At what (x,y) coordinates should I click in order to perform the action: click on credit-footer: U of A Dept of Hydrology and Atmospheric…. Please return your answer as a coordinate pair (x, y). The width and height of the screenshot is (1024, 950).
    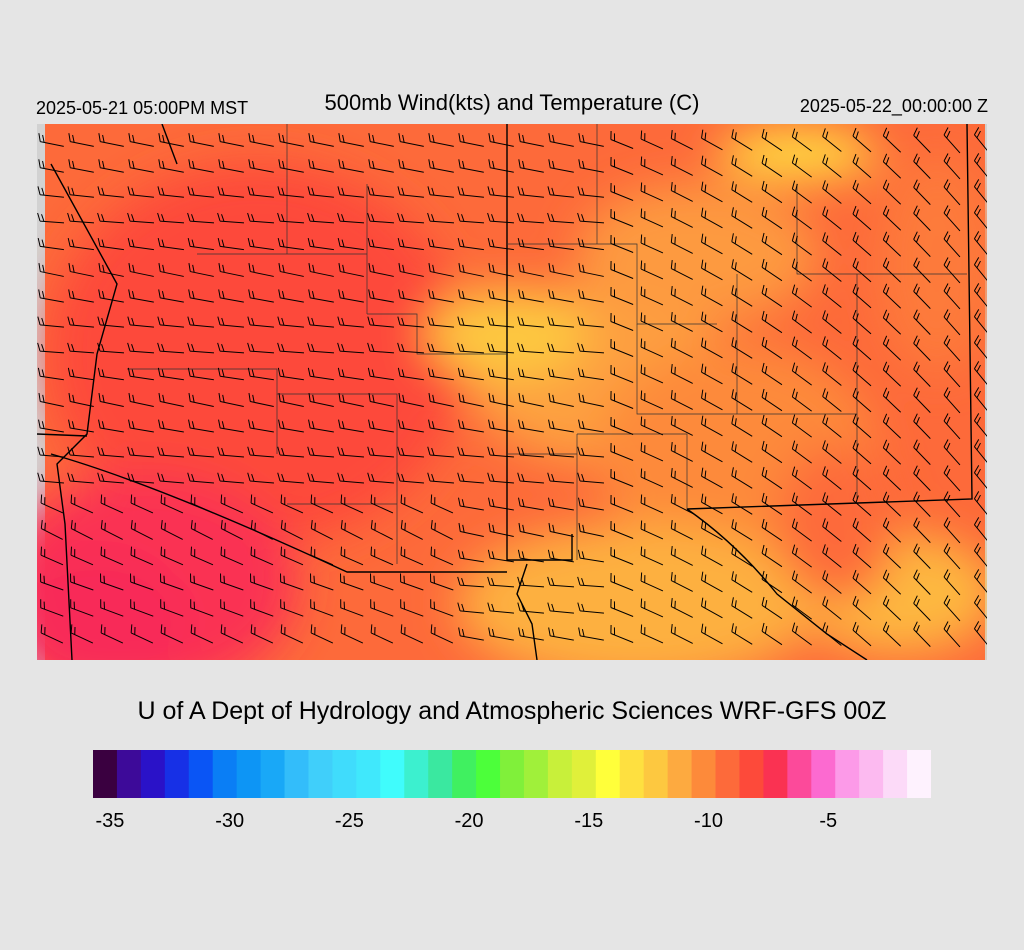
    Looking at the image, I should click on (512, 711).